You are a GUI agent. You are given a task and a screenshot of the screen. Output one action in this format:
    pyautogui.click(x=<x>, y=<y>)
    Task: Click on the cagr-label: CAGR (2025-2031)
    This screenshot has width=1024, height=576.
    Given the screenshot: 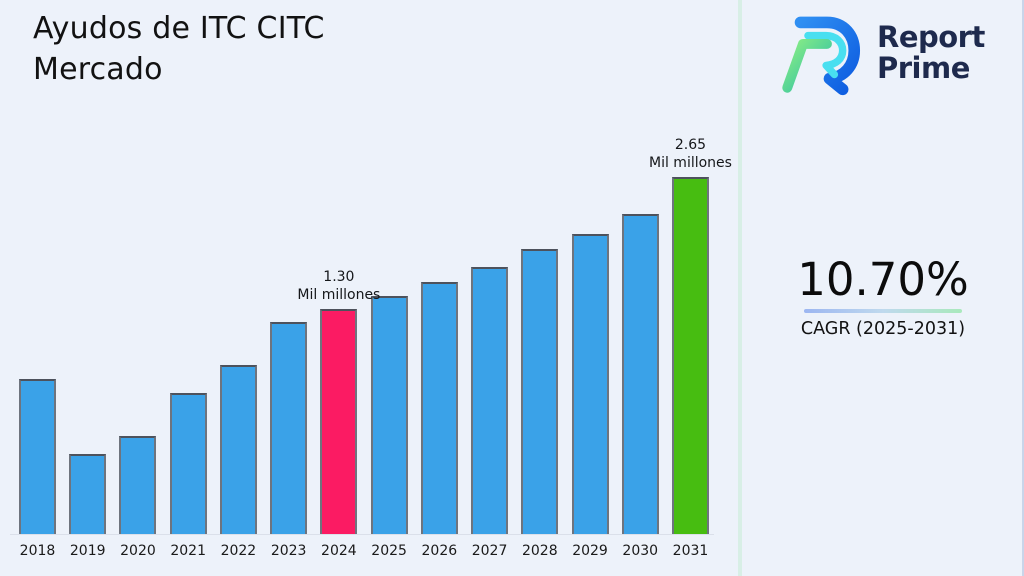 What is the action you would take?
    pyautogui.click(x=883, y=329)
    